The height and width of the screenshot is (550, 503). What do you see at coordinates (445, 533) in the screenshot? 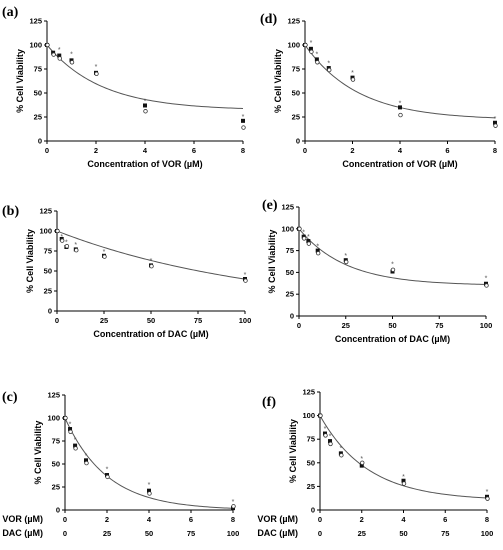
I see `x-tick-label: 75` at bounding box center [445, 533].